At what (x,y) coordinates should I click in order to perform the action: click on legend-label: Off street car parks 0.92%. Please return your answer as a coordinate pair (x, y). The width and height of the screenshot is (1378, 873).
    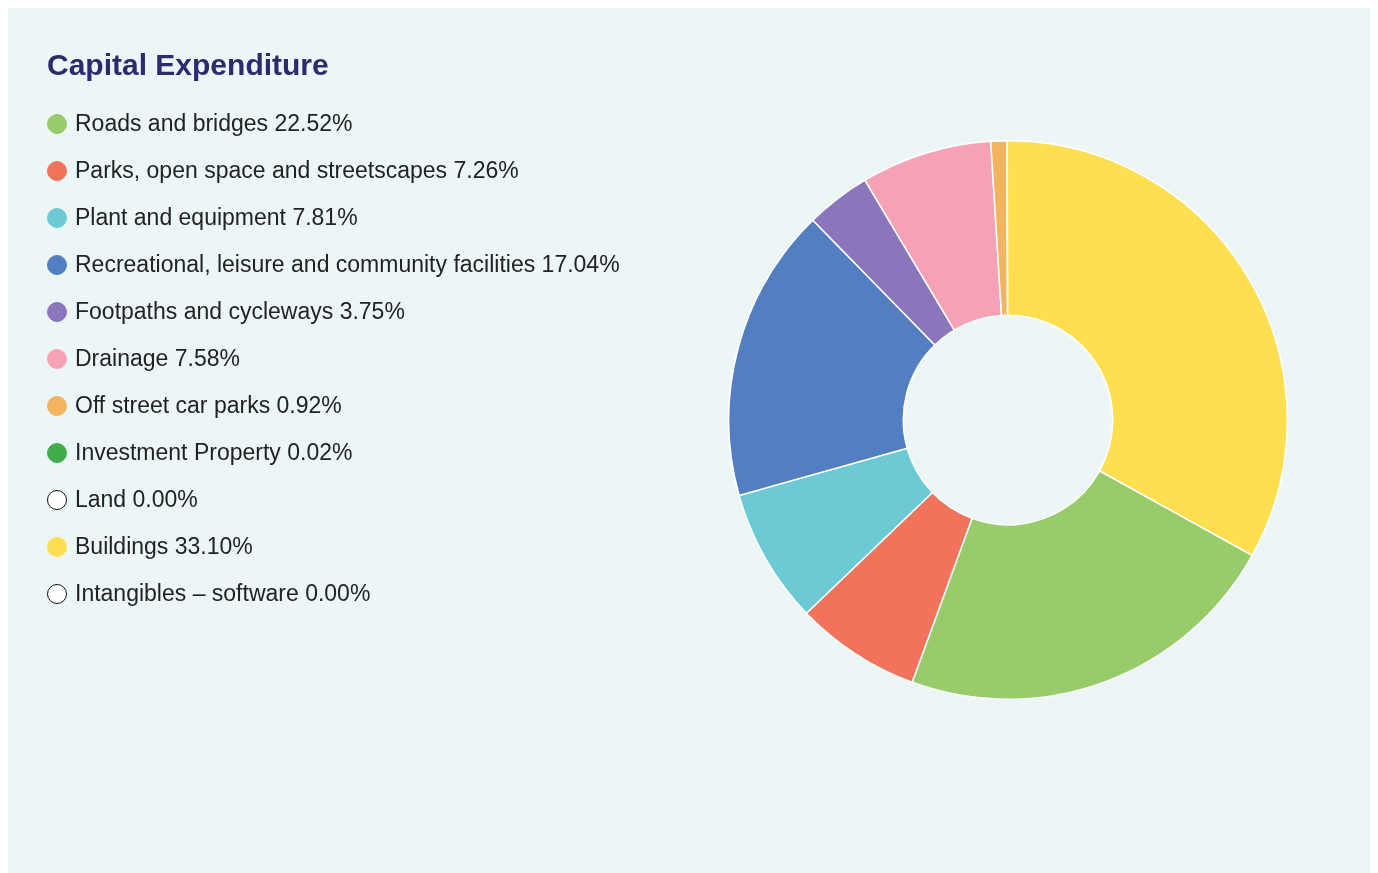
    Looking at the image, I should click on (208, 405).